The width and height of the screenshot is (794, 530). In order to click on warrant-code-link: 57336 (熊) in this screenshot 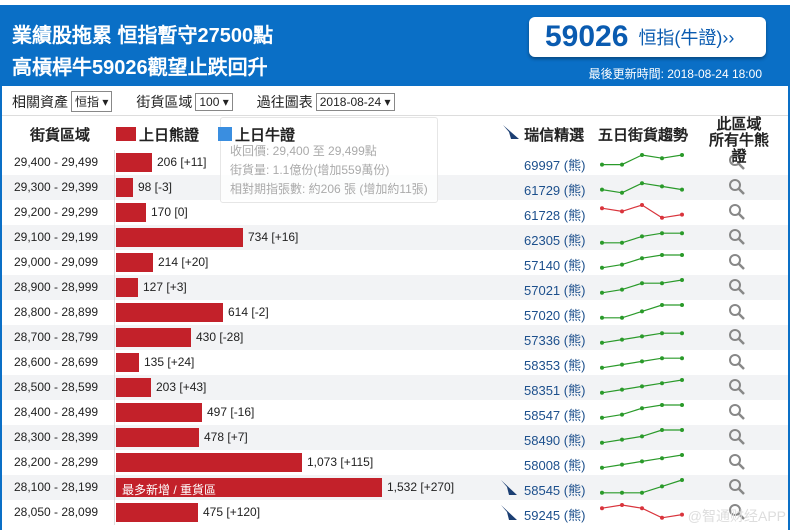, I will do `click(555, 340)`.